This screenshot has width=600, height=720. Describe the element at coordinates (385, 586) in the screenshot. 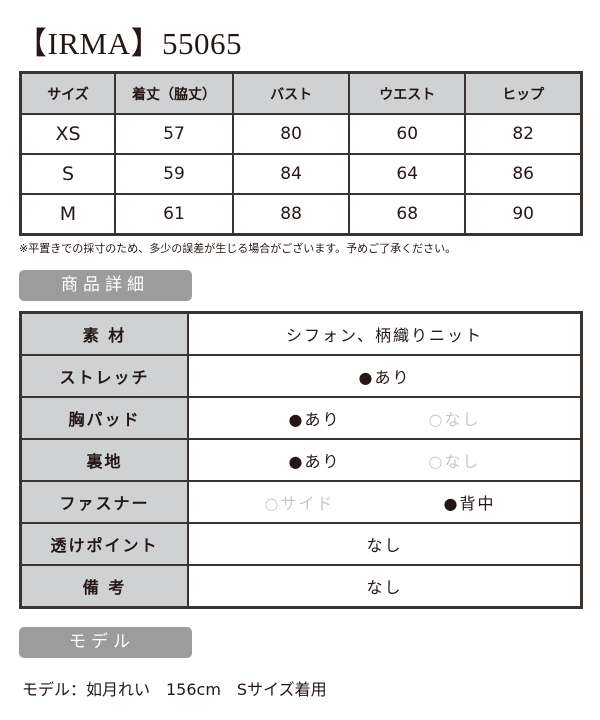

I see `remarks-value: なし` at that location.